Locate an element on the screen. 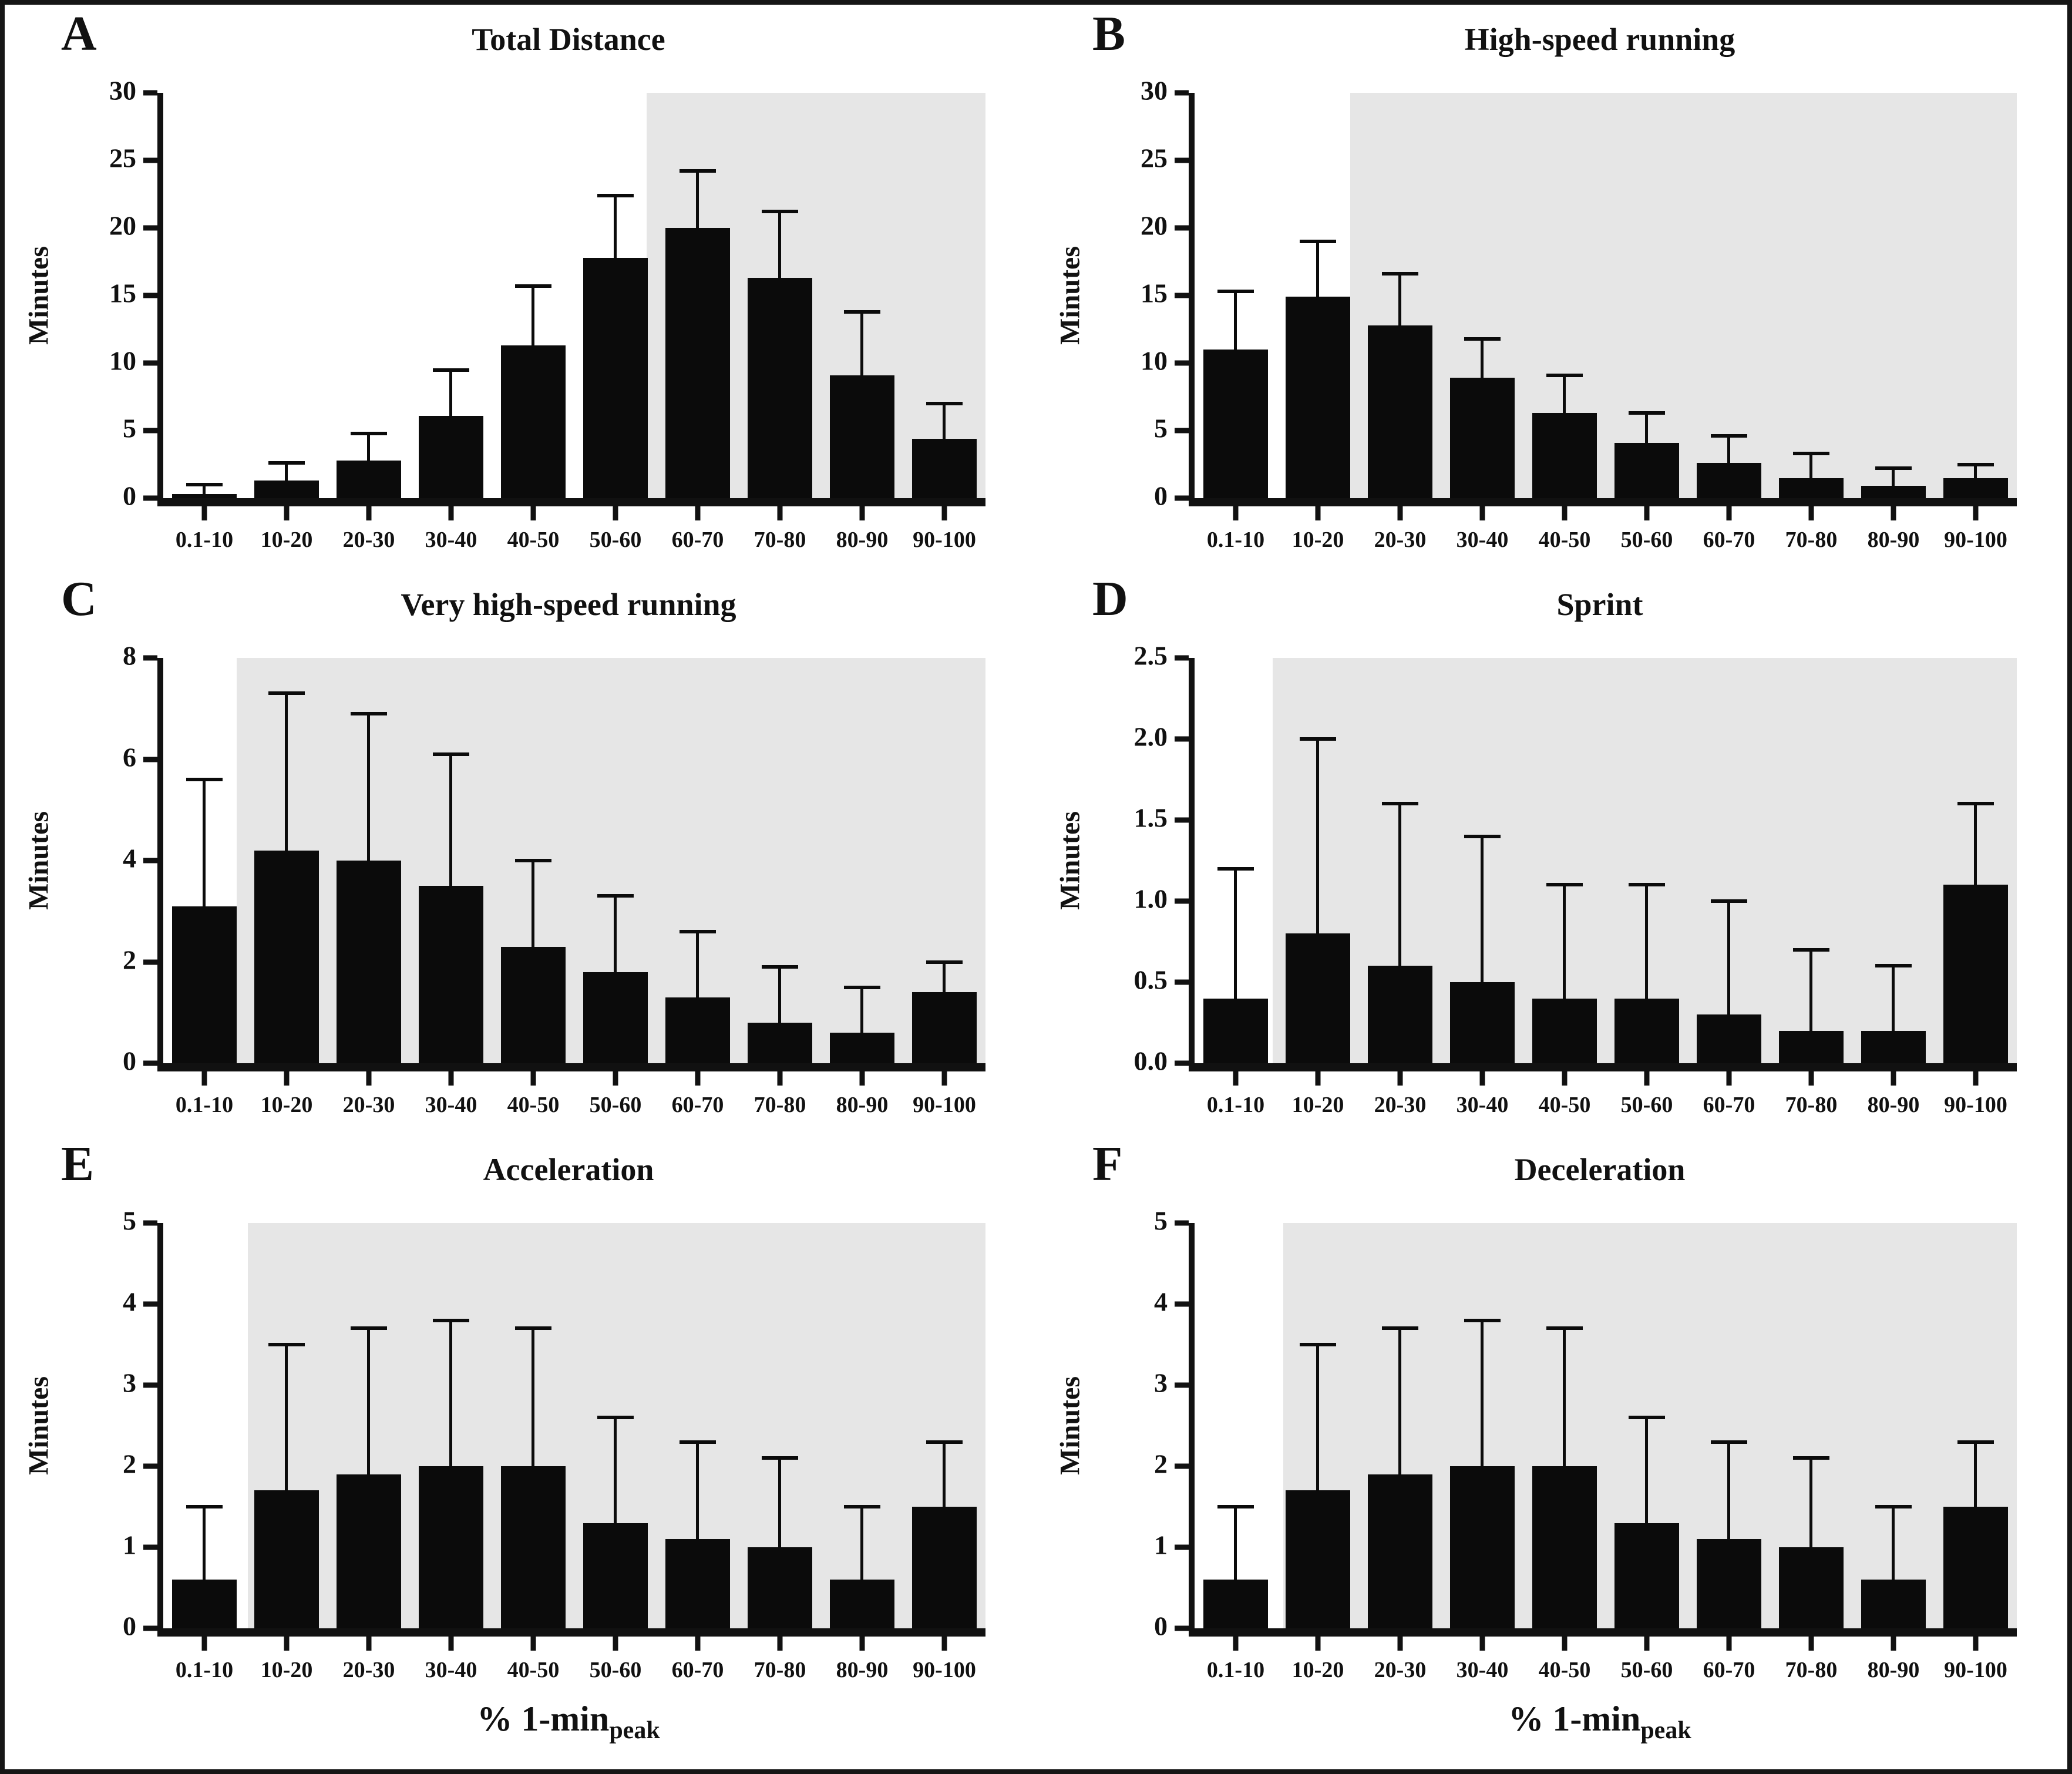  panel-title: Very high-speed running is located at coordinates (568, 604).